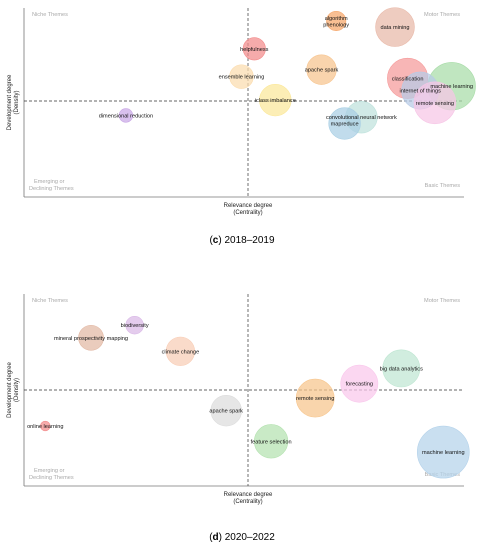  I want to click on bubble-machine-learning, so click(443, 452).